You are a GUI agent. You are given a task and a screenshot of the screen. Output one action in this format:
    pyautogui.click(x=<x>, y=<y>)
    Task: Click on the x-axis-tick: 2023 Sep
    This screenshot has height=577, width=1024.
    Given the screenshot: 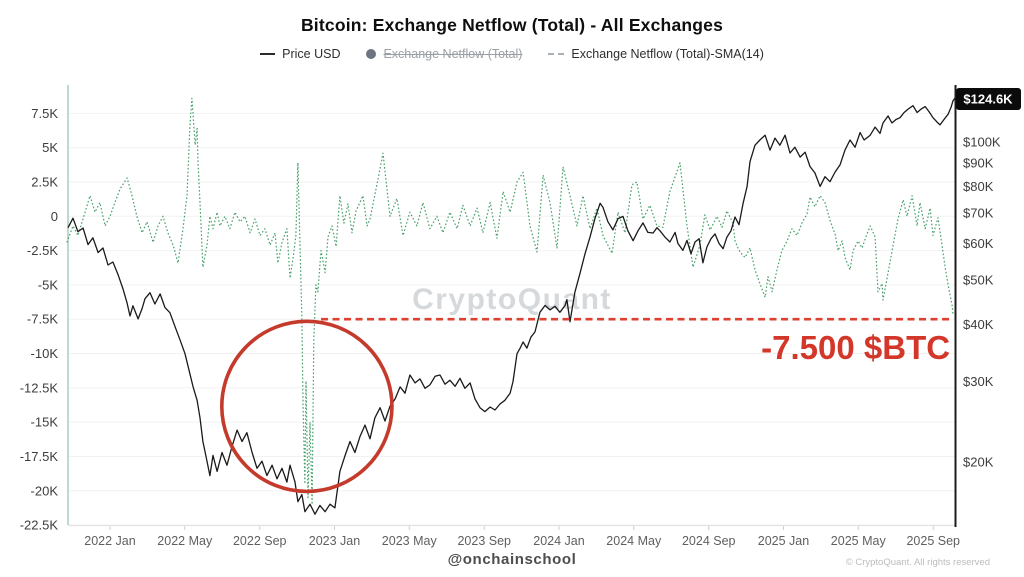 What is the action you would take?
    pyautogui.click(x=484, y=541)
    